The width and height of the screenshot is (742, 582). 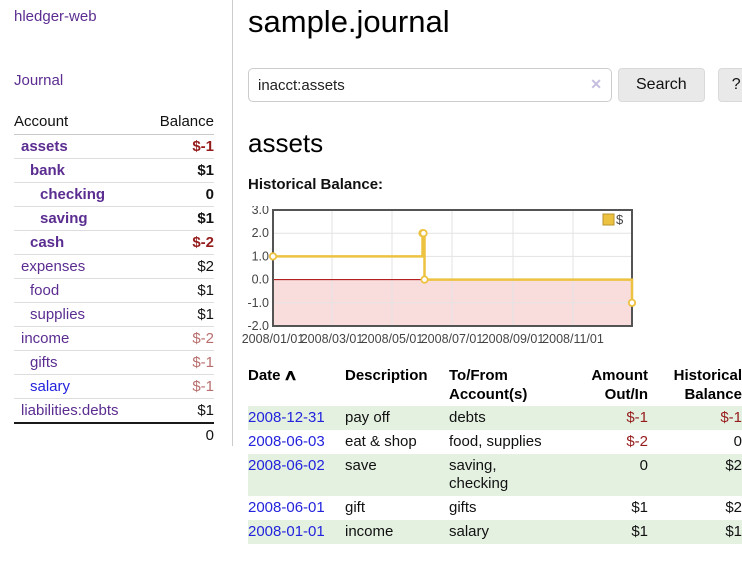 What do you see at coordinates (260, 233) in the screenshot?
I see `svg-text: 2.0` at bounding box center [260, 233].